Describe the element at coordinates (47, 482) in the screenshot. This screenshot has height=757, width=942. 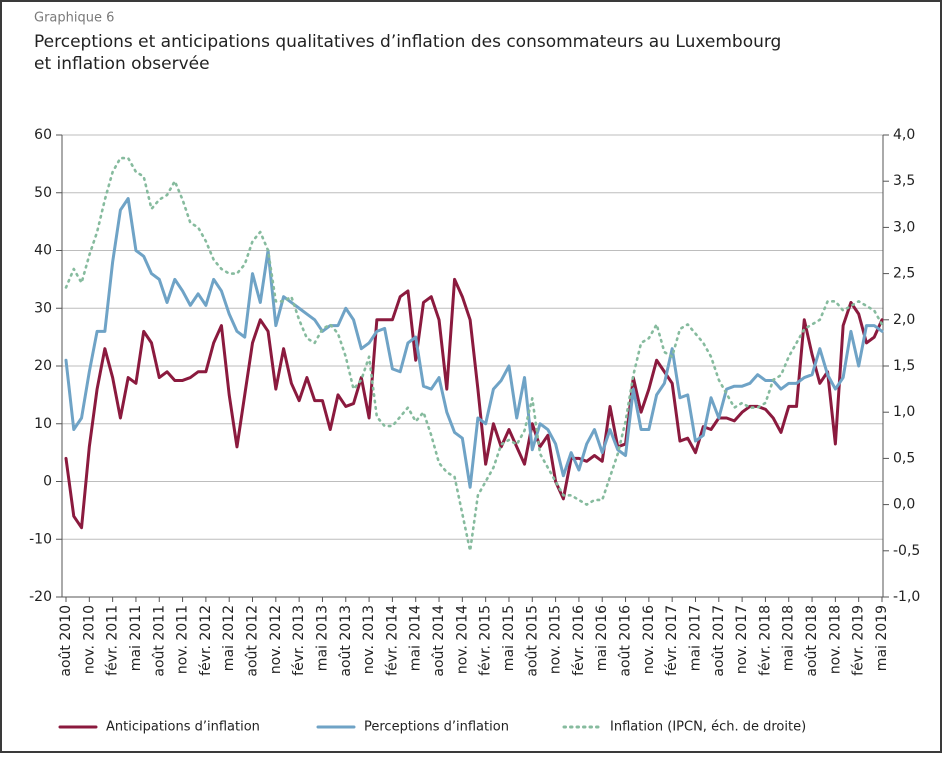
I see `y-tick-label: 0` at that location.